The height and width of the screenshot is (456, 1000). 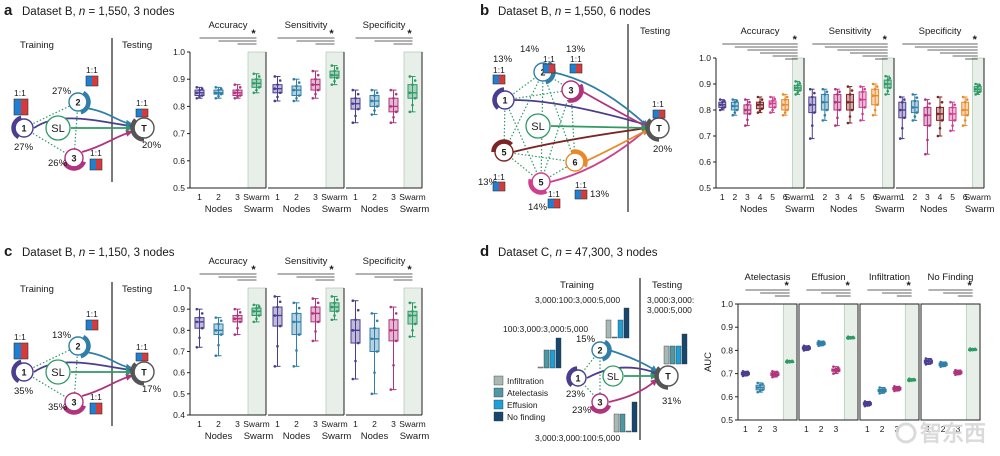 What do you see at coordinates (850, 197) in the screenshot?
I see `b-x-tick-2-4: 4` at bounding box center [850, 197].